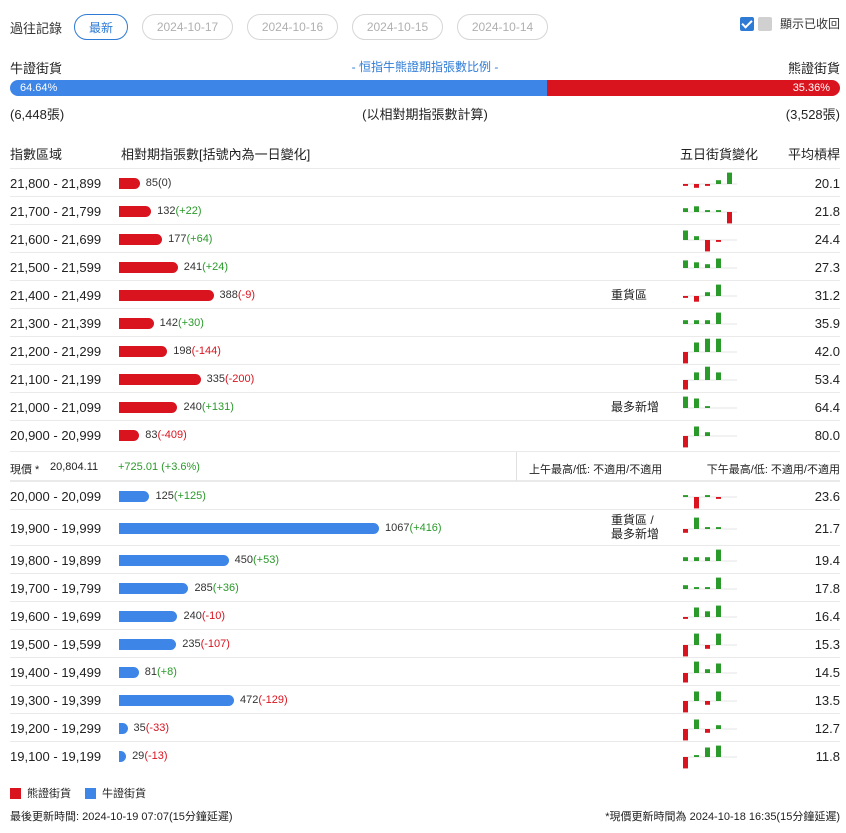 The width and height of the screenshot is (846, 833). What do you see at coordinates (177, 239) in the screenshot?
I see `contracts-count: 177` at bounding box center [177, 239].